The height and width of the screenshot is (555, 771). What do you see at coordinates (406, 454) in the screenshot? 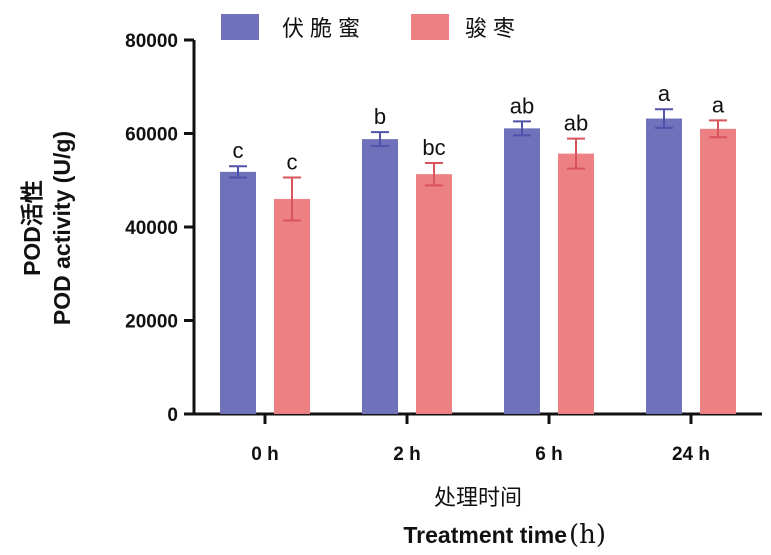
I see `x-tick-label-1: 2 h` at bounding box center [406, 454].